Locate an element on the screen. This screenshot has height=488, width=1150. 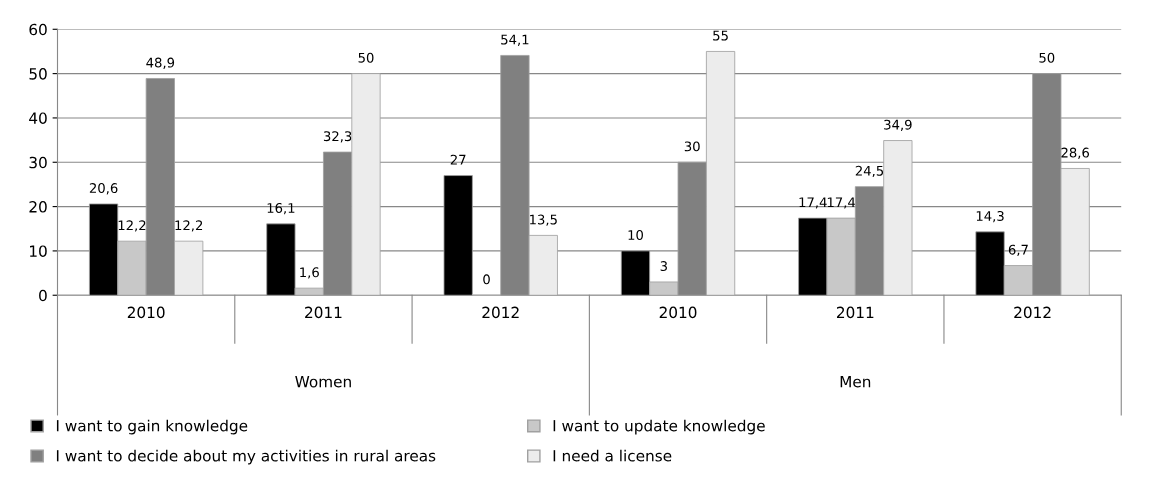
text: Men is located at coordinates (855, 382).